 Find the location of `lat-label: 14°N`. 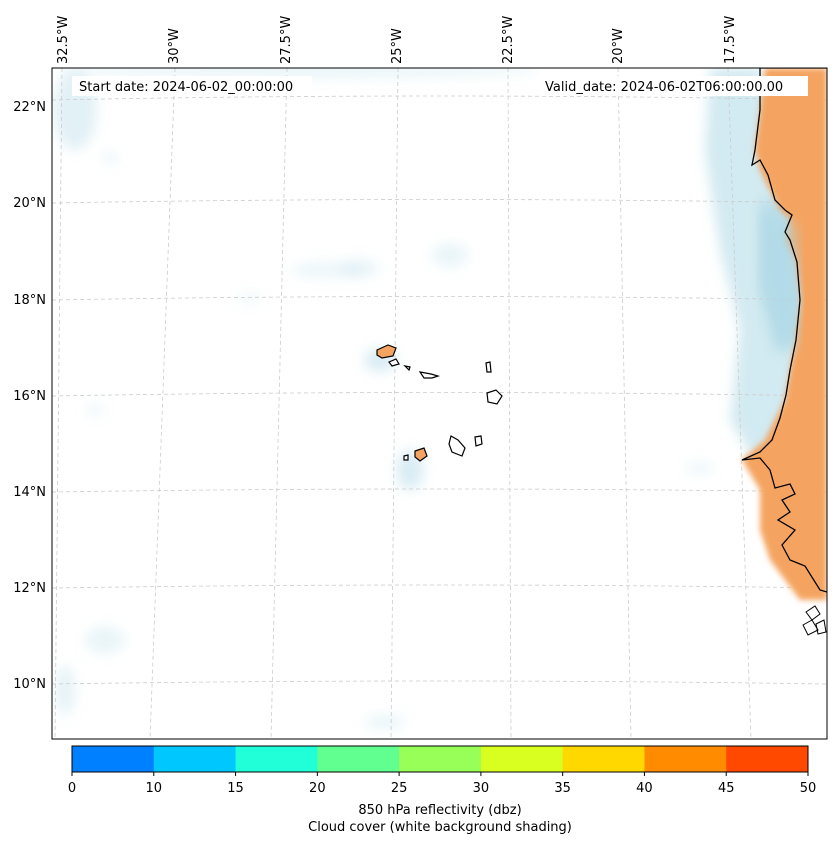

lat-label: 14°N is located at coordinates (29, 492).